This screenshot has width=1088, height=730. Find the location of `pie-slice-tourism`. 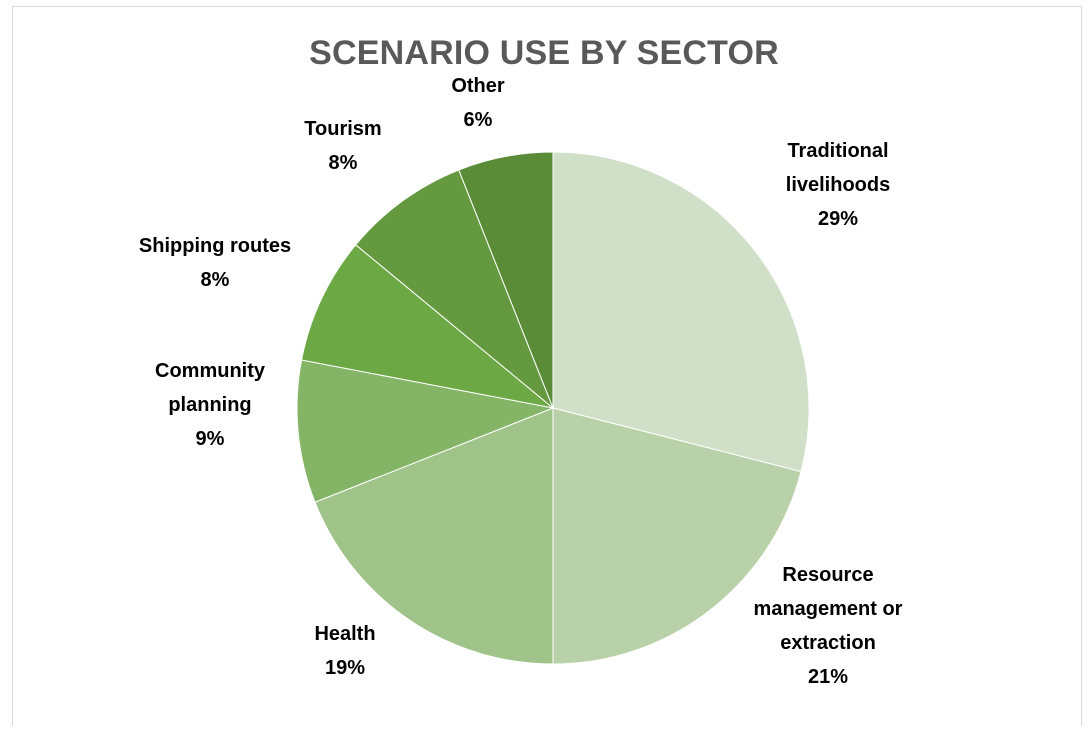

pie-slice-tourism is located at coordinates (454, 289).